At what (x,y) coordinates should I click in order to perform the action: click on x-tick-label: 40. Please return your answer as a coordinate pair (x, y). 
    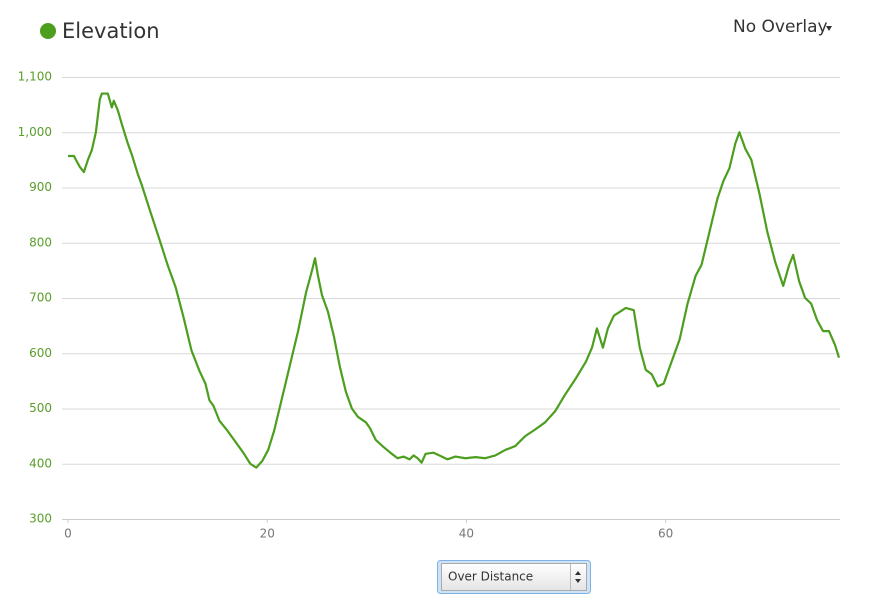
    Looking at the image, I should click on (466, 534).